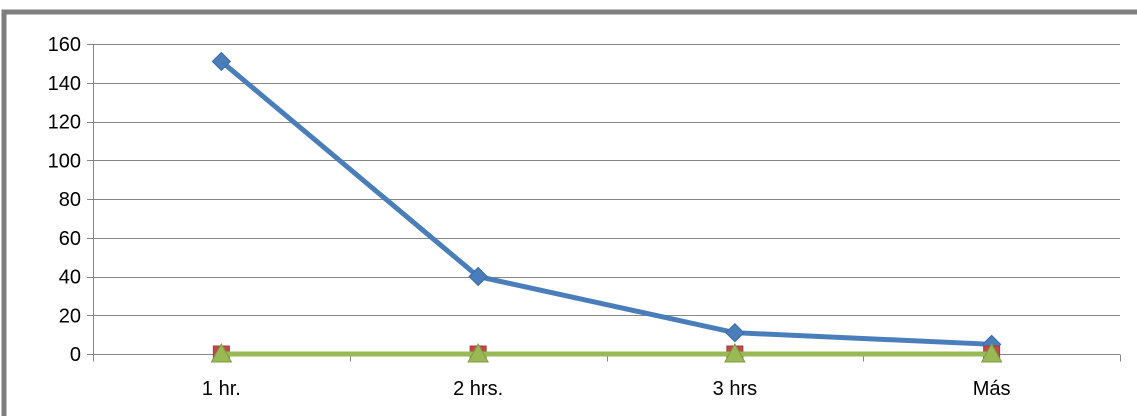 This screenshot has height=416, width=1137. I want to click on y-tick-label-20: 20, so click(70, 316).